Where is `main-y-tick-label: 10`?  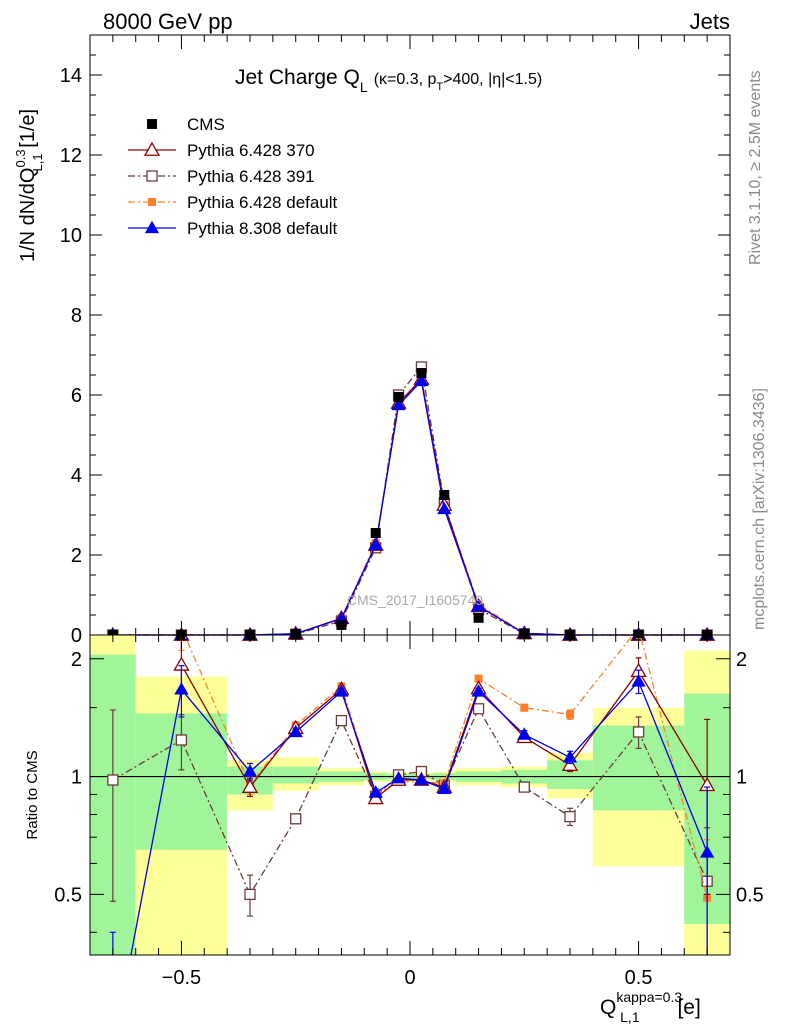 main-y-tick-label: 10 is located at coordinates (71, 236).